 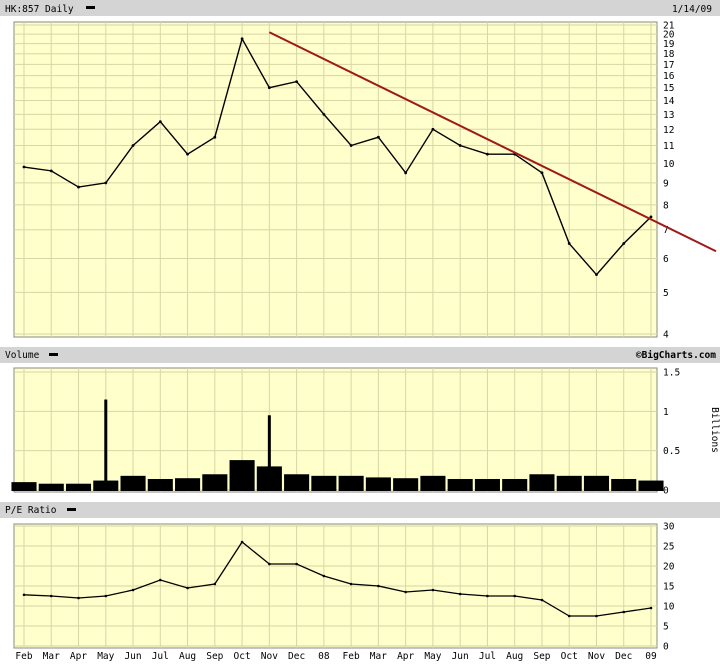 What do you see at coordinates (460, 656) in the screenshot?
I see `x-tick-label: Jun` at bounding box center [460, 656].